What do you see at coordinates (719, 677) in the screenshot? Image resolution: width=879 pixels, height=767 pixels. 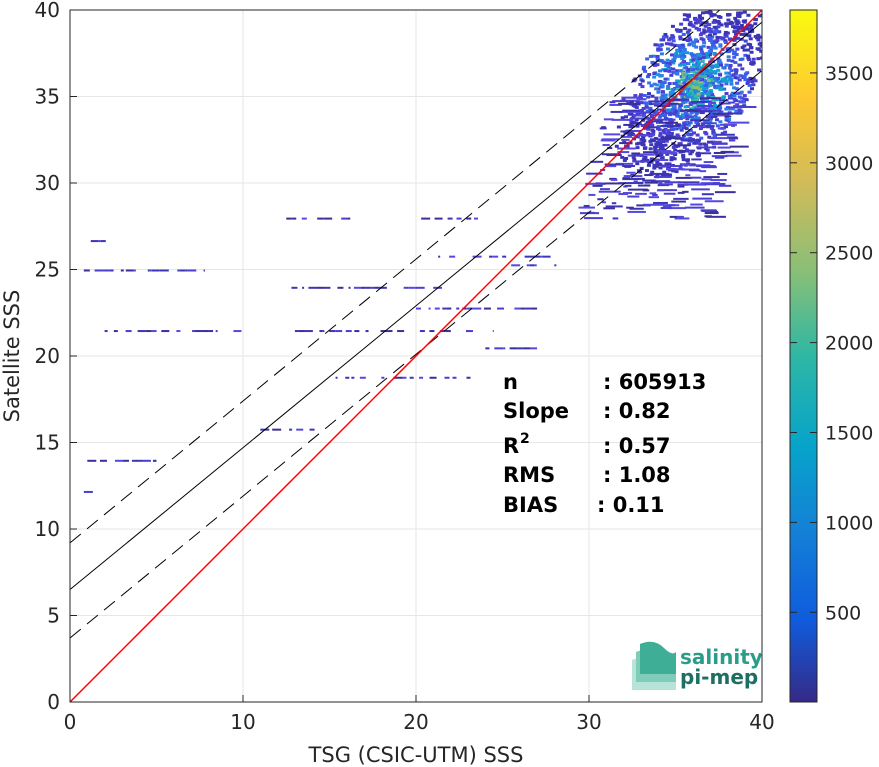 I see `logo-text-pimep: pi-mep` at bounding box center [719, 677].